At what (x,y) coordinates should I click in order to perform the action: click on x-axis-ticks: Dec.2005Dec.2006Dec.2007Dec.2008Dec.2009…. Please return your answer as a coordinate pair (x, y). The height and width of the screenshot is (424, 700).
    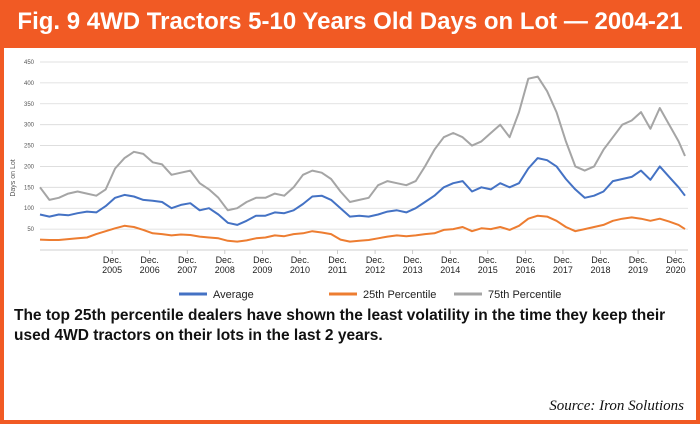
    Looking at the image, I should click on (394, 262).